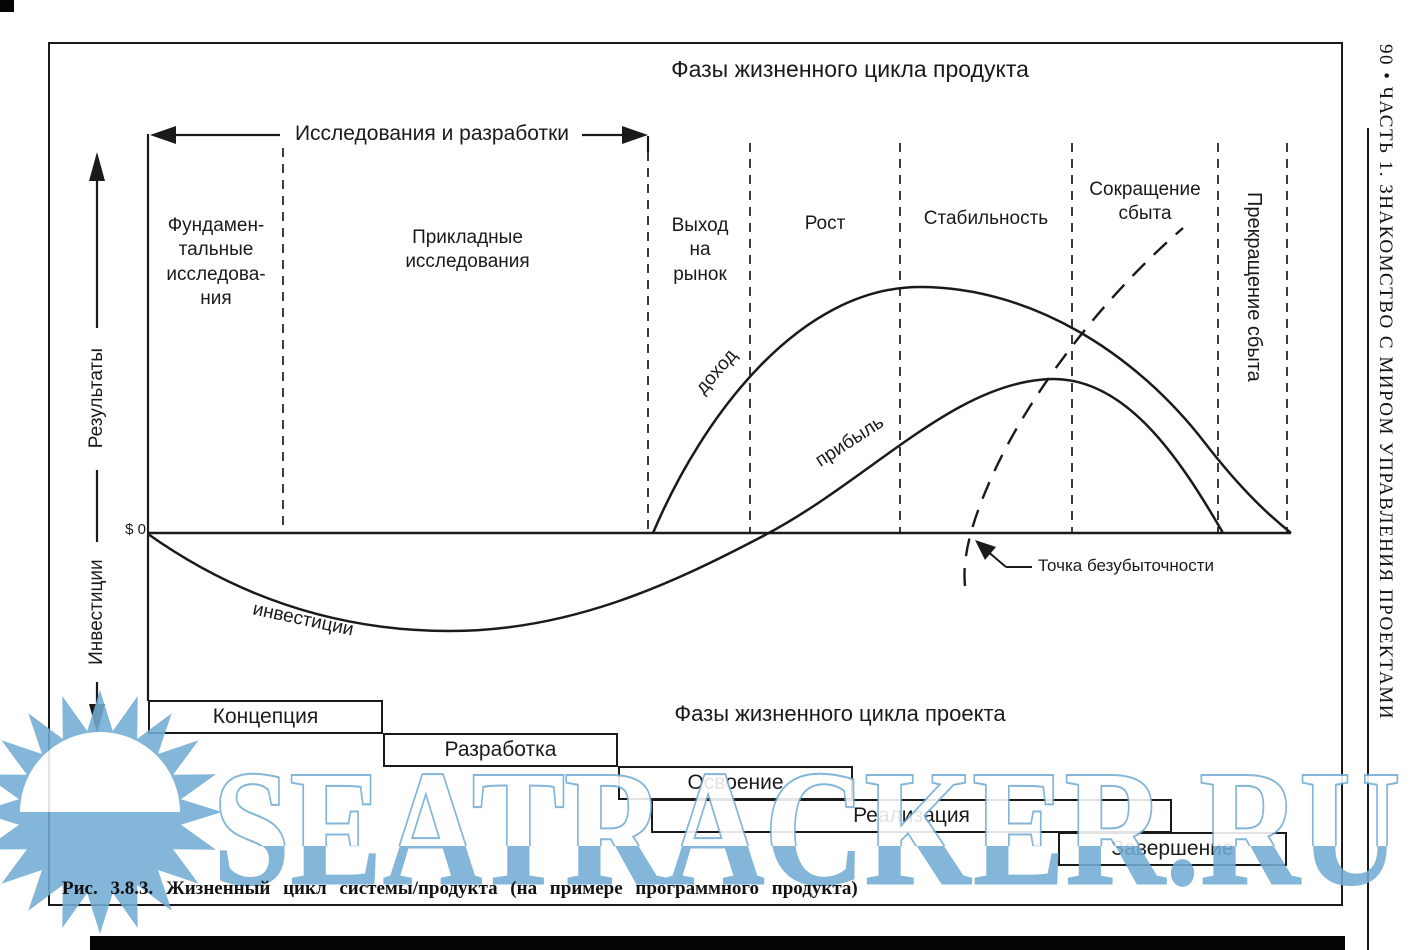 This screenshot has height=950, width=1418. I want to click on project-phases-title: Фазы жизненного цикла проекта, so click(840, 713).